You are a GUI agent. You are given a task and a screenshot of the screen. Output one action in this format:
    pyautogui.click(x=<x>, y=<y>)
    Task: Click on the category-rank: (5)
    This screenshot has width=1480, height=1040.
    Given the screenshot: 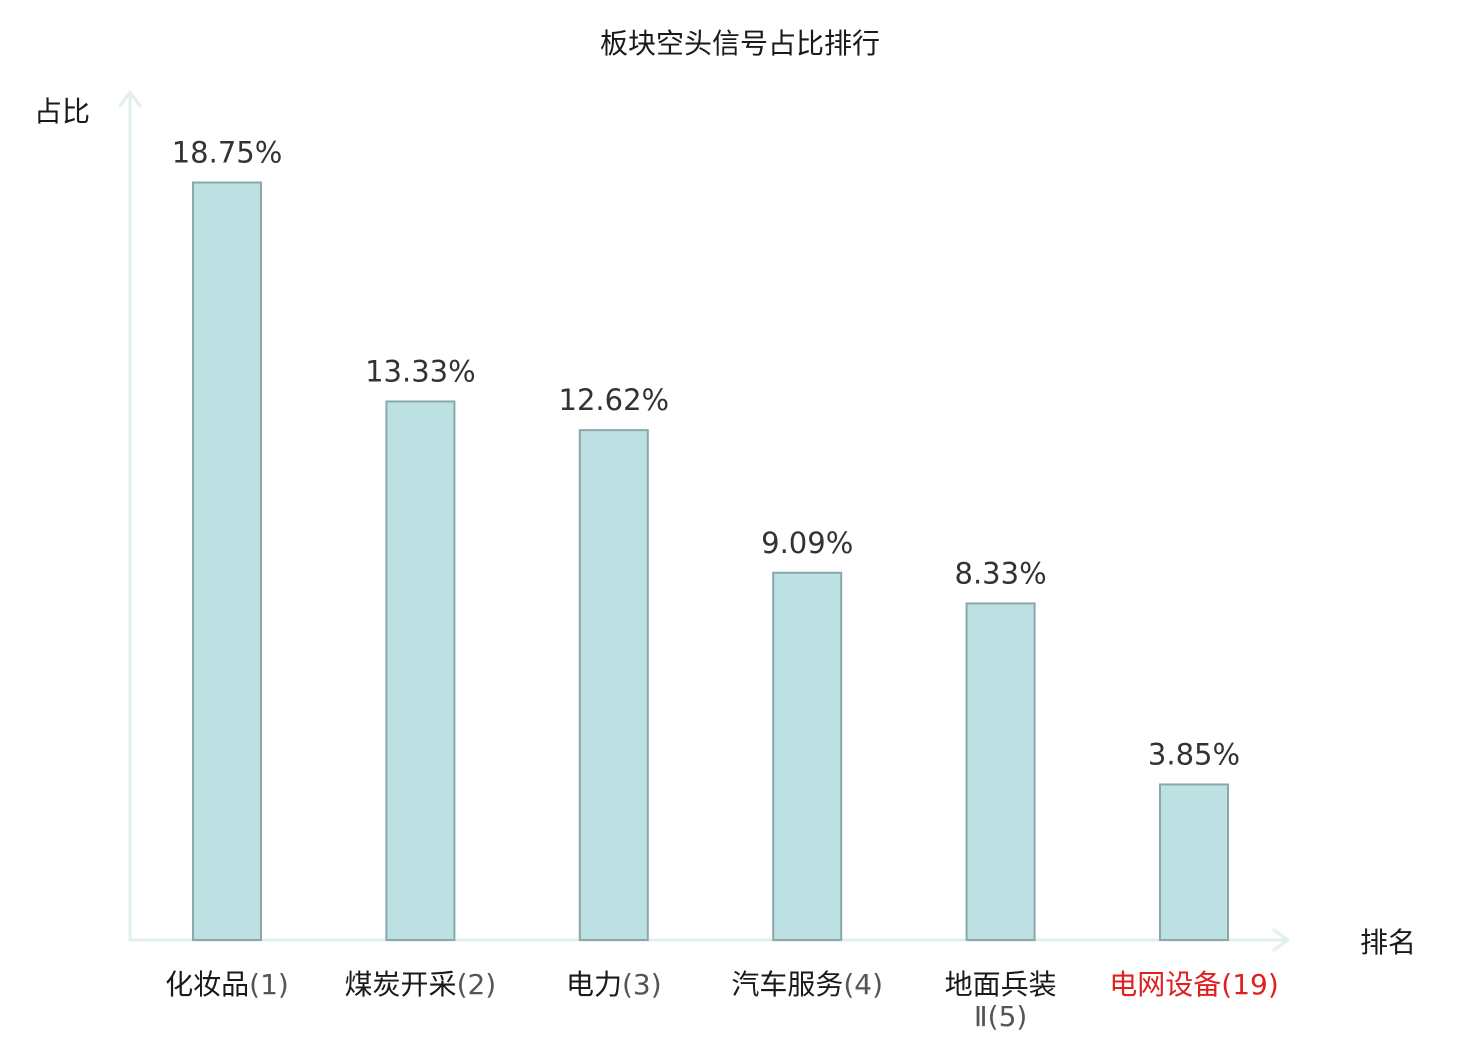 What is the action you would take?
    pyautogui.click(x=1008, y=1016)
    